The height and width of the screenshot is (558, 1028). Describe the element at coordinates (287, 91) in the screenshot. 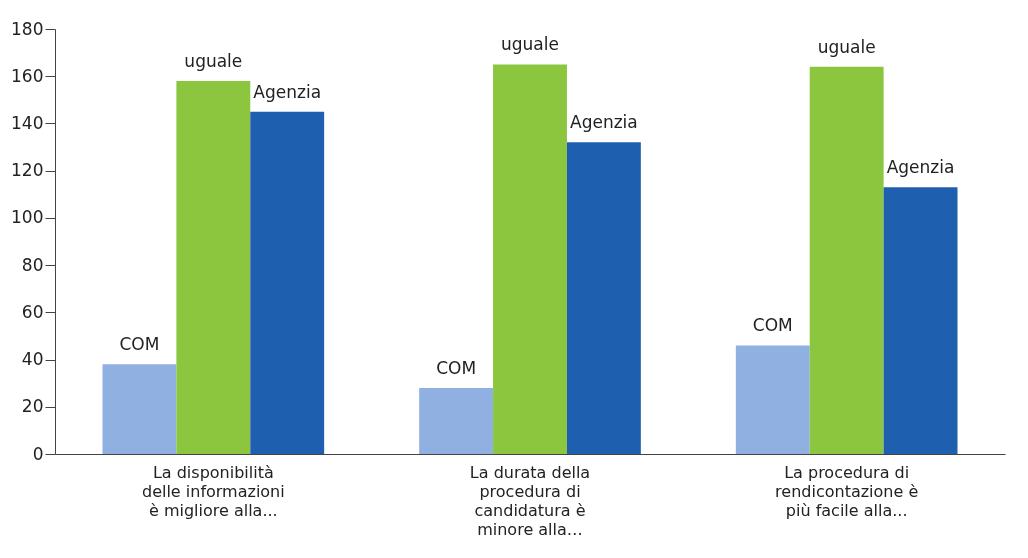

I see `series-label: Agenzia` at that location.